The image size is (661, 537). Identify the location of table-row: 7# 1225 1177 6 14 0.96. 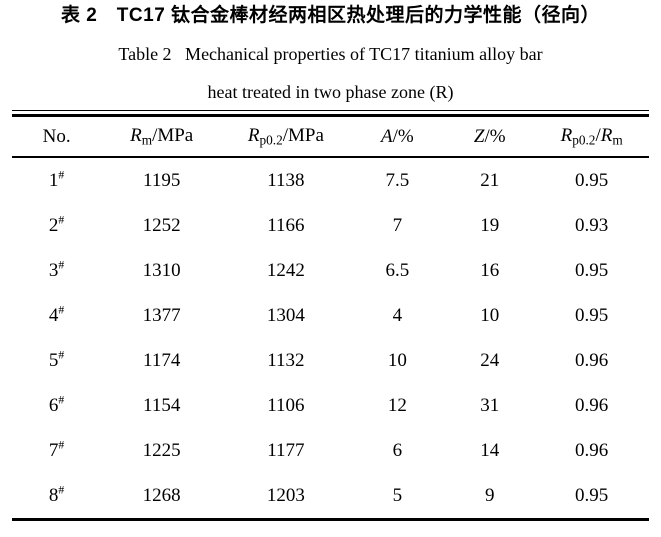
(330, 450).